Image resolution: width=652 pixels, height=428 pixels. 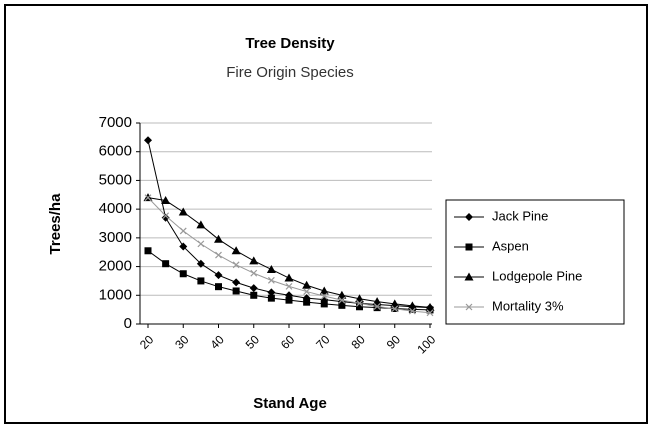 What do you see at coordinates (520, 215) in the screenshot?
I see `legend-label: Jack Pine` at bounding box center [520, 215].